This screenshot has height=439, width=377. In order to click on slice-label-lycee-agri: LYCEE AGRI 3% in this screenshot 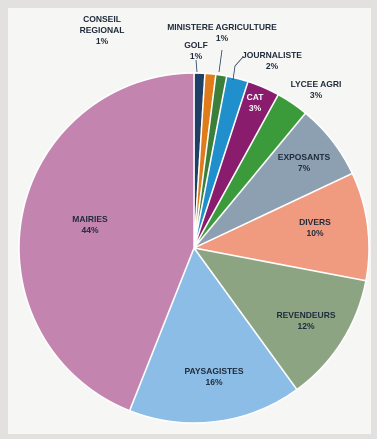, I will do `click(316, 89)`.